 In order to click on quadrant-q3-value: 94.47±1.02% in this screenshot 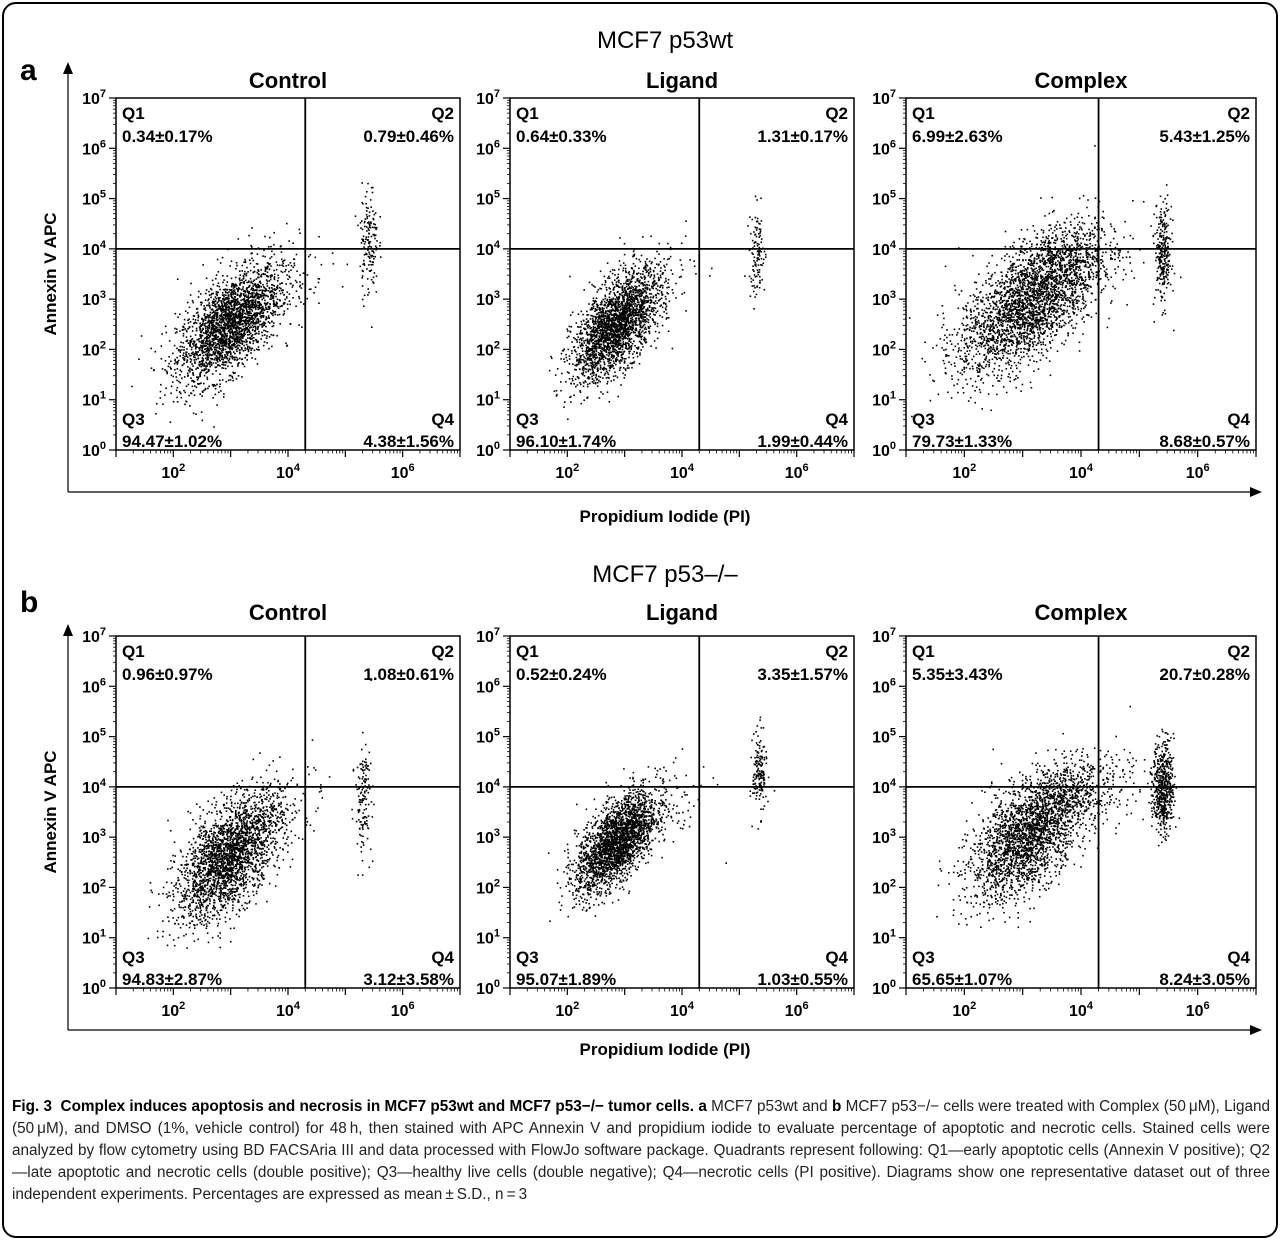, I will do `click(172, 441)`.